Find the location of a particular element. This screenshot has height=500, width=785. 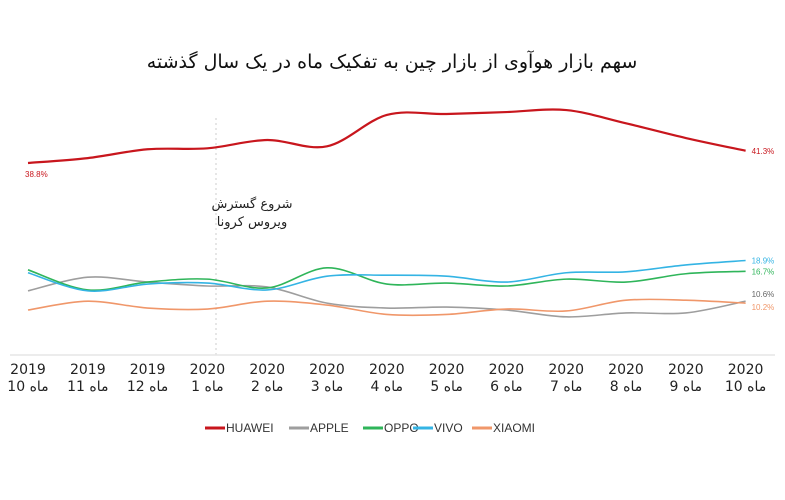

series-line-oppo is located at coordinates (386, 279).